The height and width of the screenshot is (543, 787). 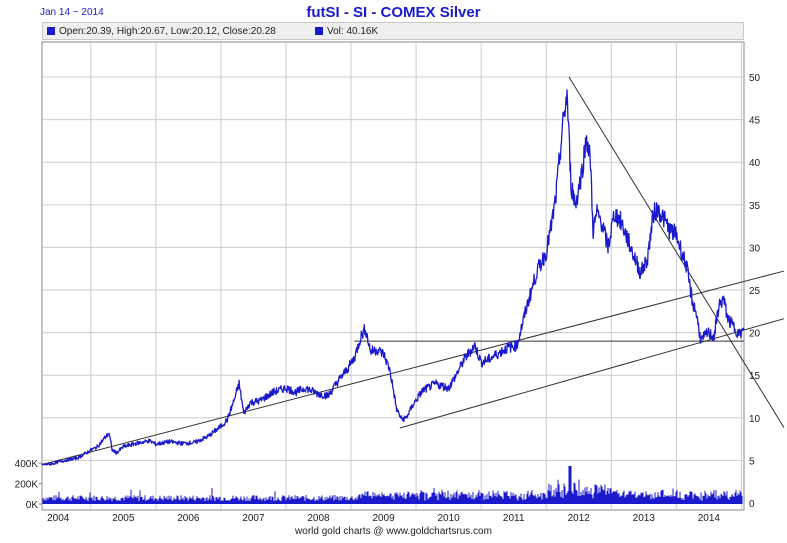 I want to click on trendline, so click(x=592, y=373).